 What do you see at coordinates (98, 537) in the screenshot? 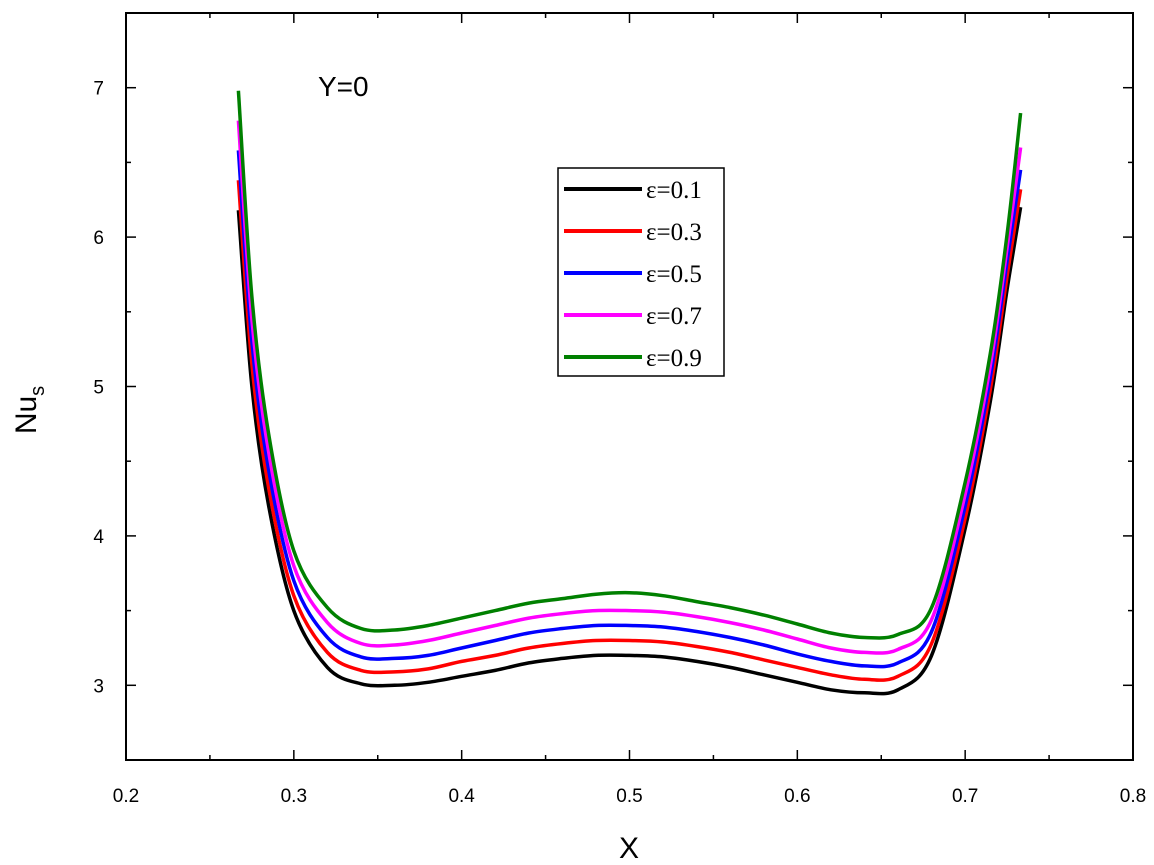
I see `y-tick-label: 4` at bounding box center [98, 537].